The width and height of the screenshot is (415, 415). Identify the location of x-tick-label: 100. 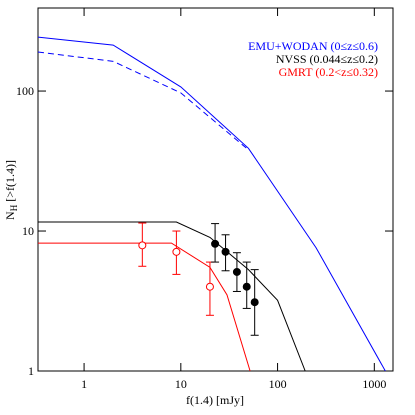
(278, 384).